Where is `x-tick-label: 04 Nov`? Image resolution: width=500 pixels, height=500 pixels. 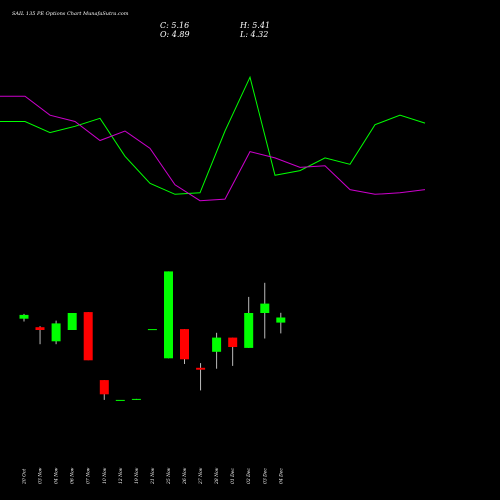
x-tick-label: 04 Nov is located at coordinates (57, 475).